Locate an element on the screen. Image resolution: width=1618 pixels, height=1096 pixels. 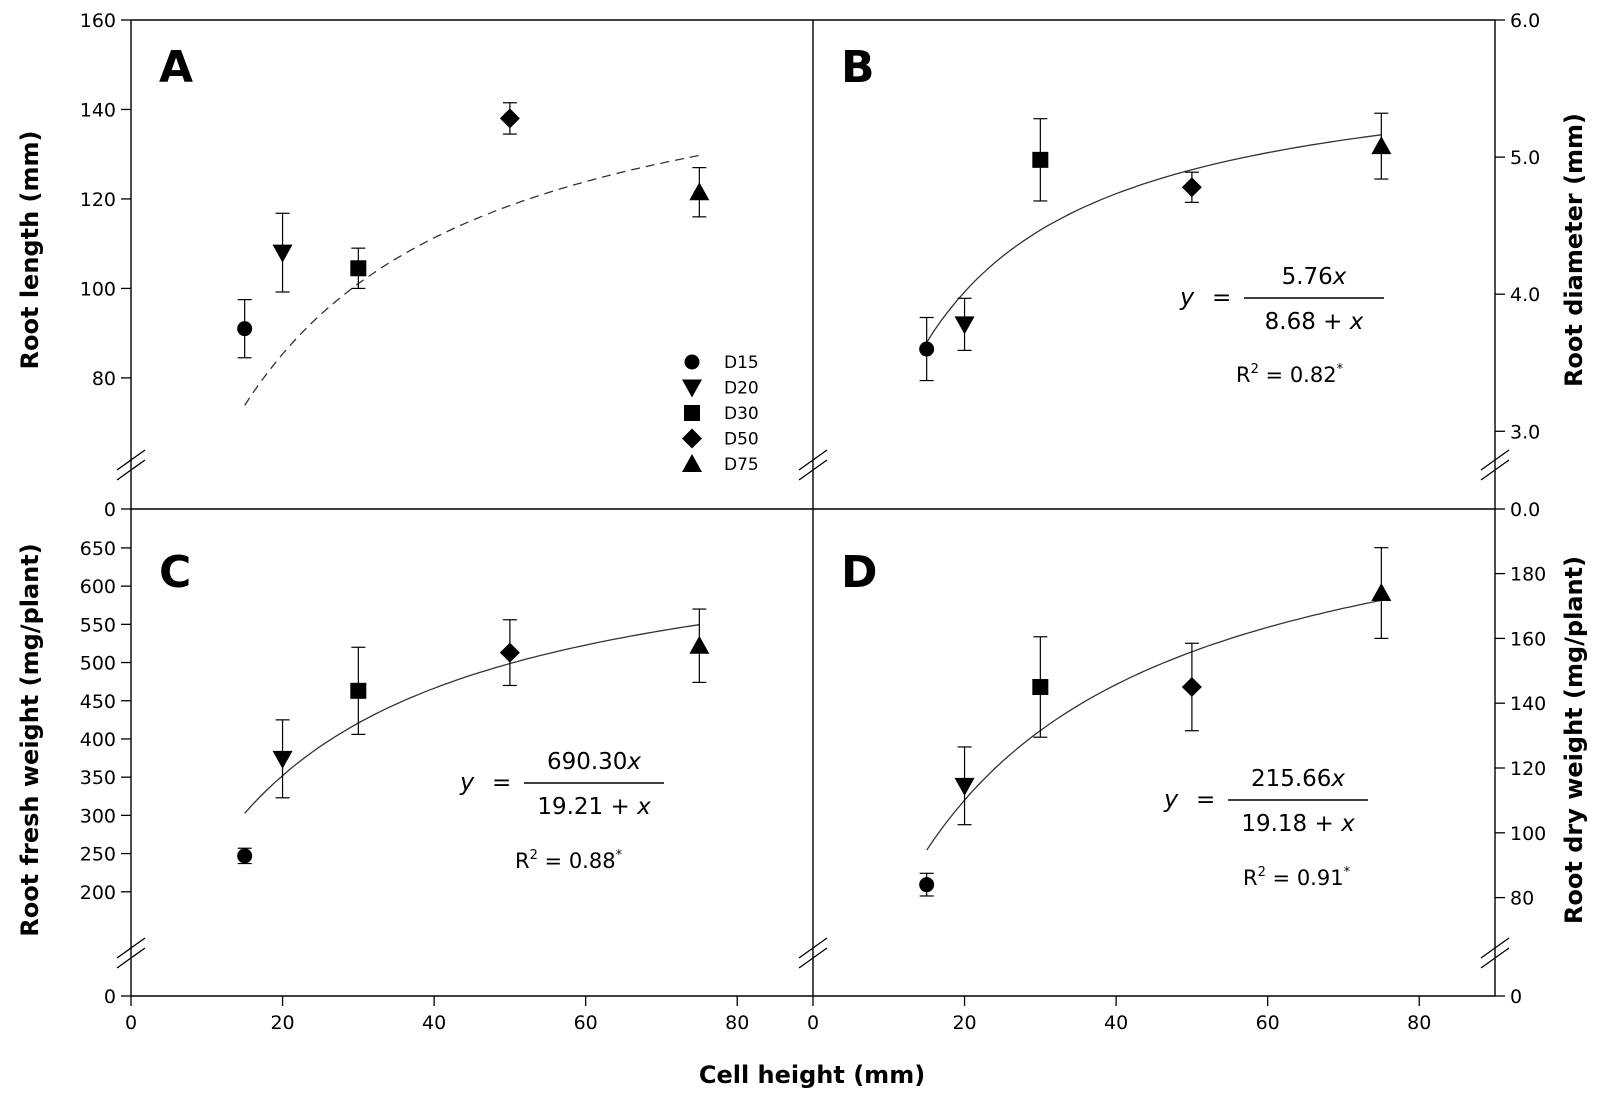
y-tick-label: 5.0 is located at coordinates (1525, 158).